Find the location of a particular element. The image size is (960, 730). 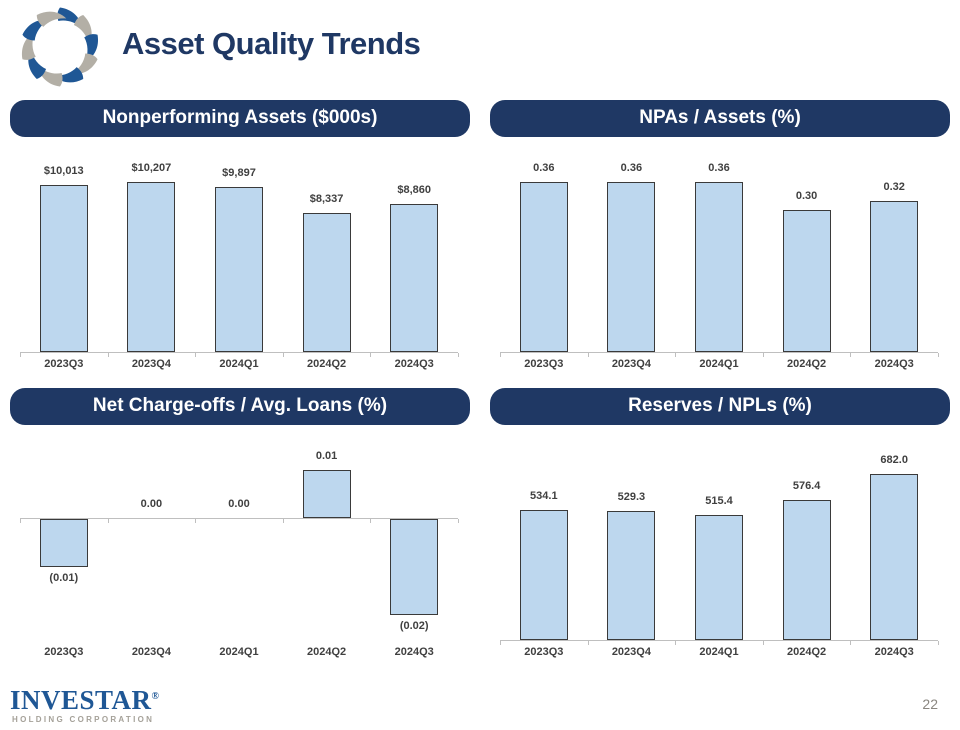

investar-wordmark: INVESTAR® HOLDING CORPORATION is located at coordinates (85, 705).